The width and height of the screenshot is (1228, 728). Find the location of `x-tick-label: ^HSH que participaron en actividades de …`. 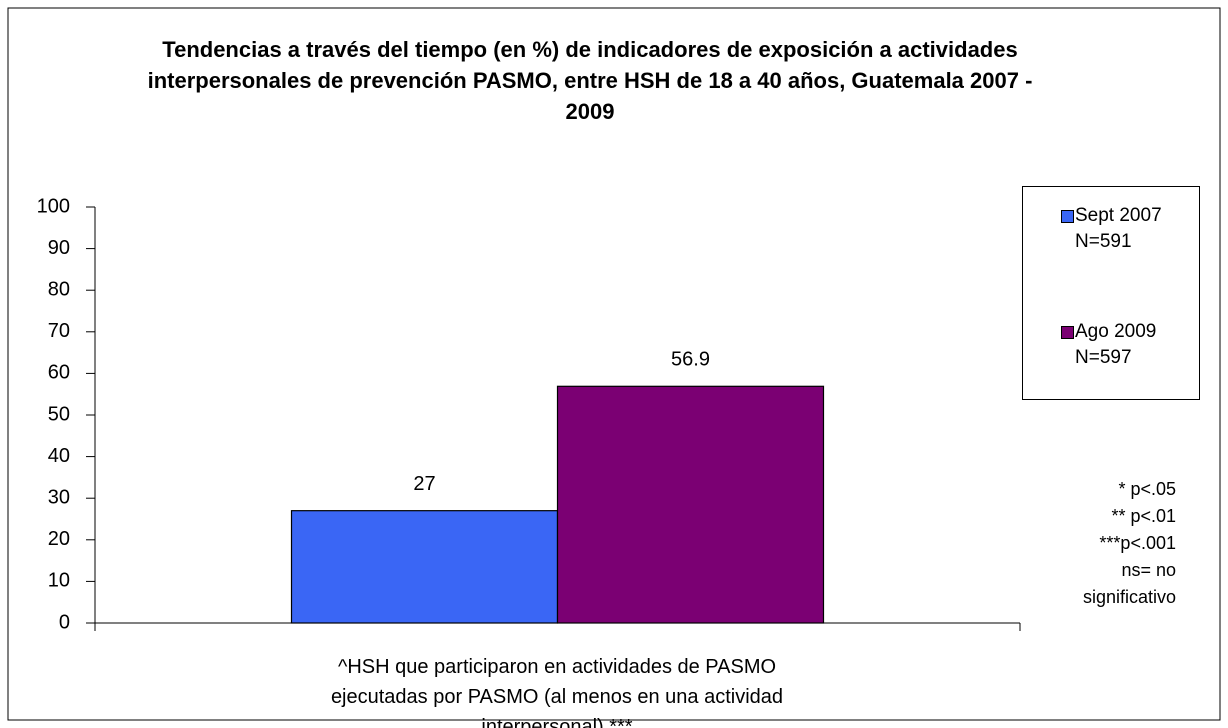

x-tick-label: ^HSH que participaron en actividades de … is located at coordinates (557, 692).